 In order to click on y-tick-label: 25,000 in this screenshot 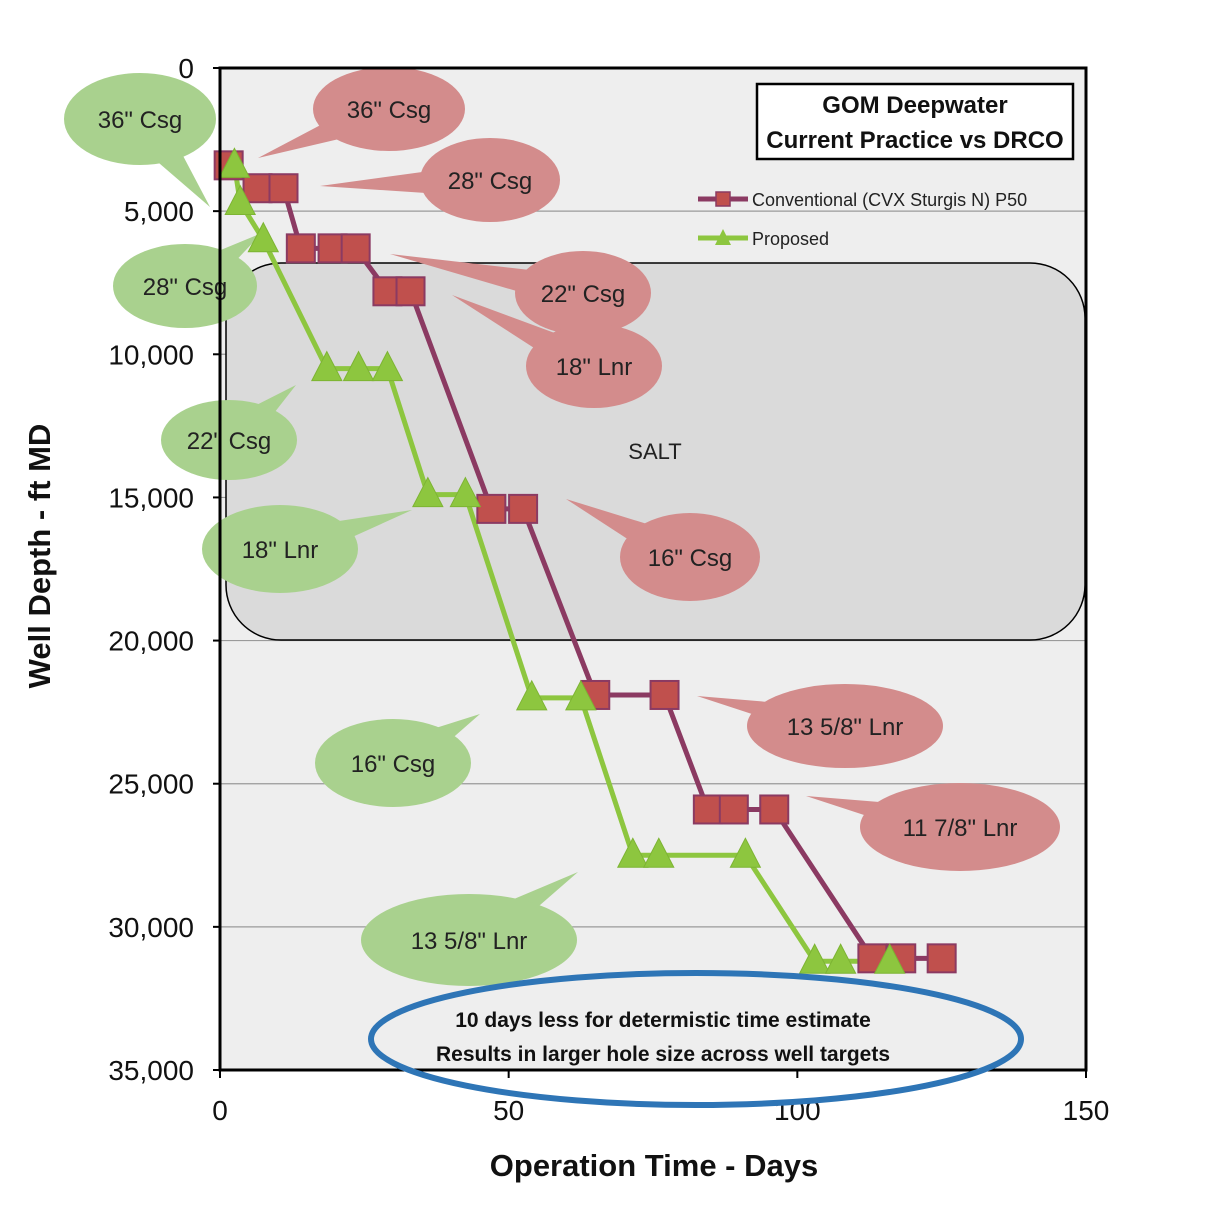, I will do `click(151, 784)`.